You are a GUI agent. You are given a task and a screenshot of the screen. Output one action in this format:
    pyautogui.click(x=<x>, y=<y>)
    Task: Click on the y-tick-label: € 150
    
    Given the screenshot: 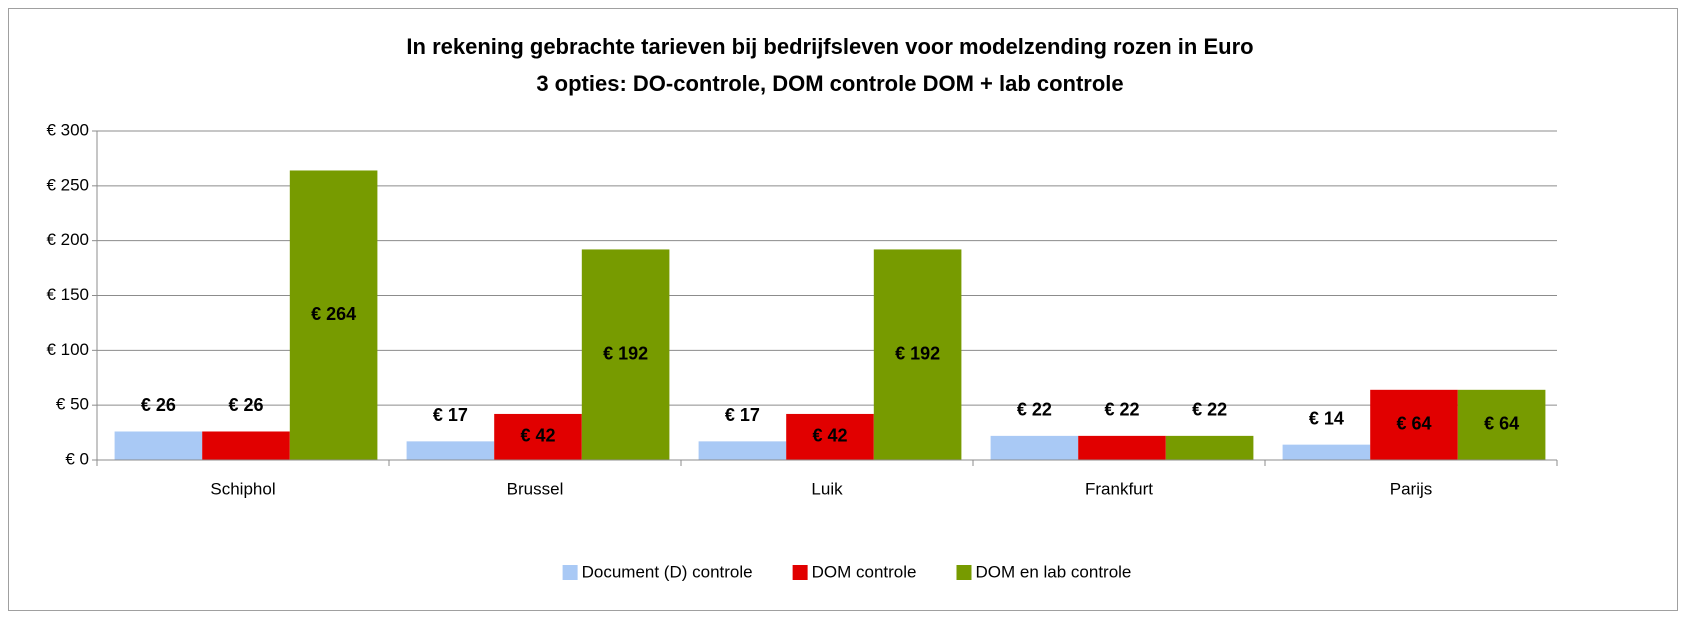 What is the action you would take?
    pyautogui.click(x=67, y=294)
    